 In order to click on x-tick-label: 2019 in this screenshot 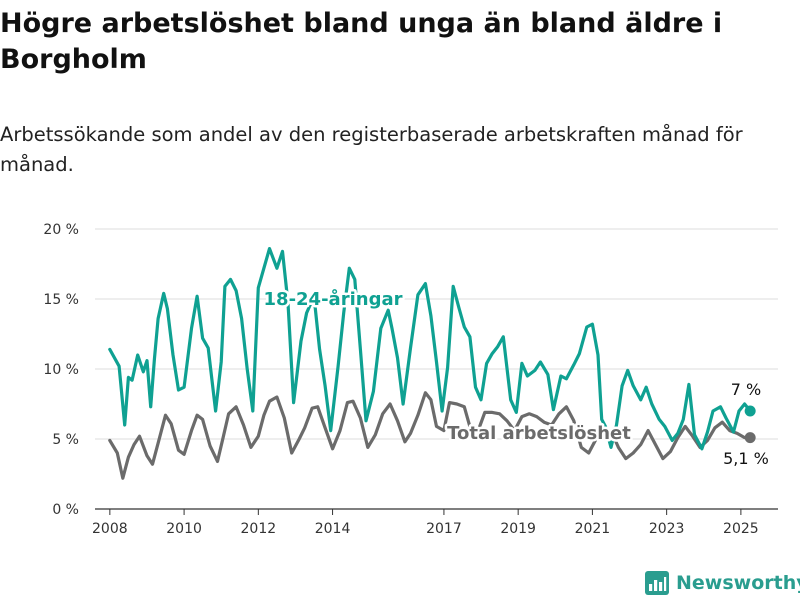, I will do `click(518, 529)`.